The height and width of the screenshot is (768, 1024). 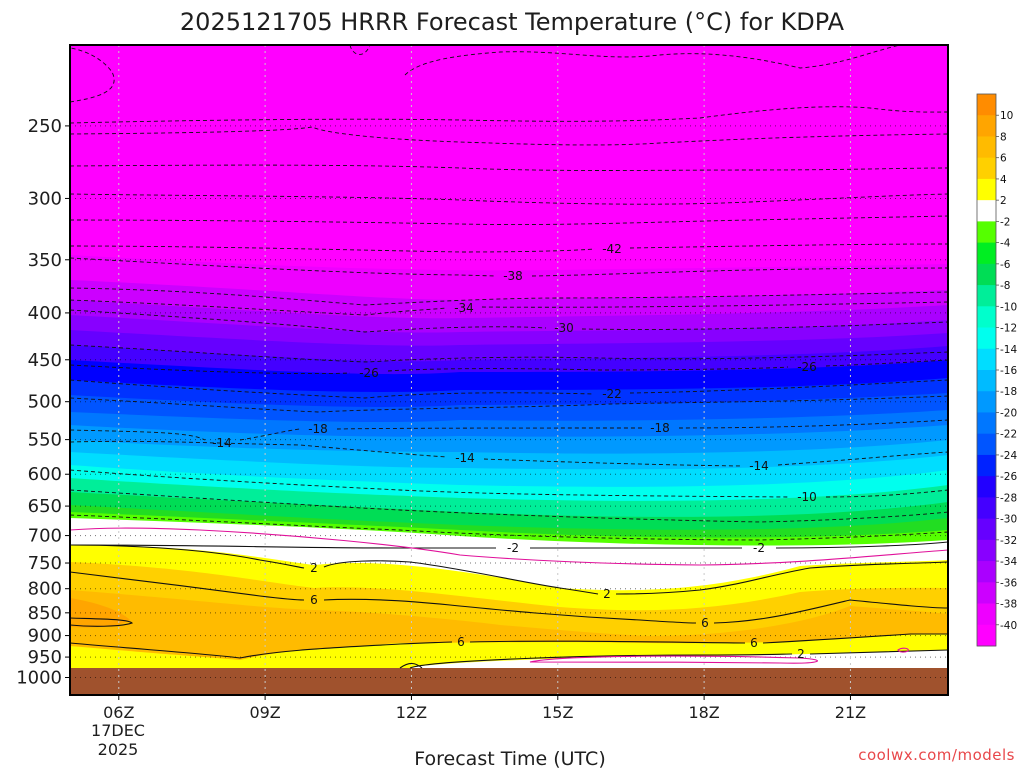 What do you see at coordinates (45, 198) in the screenshot?
I see `y-tick-label: 300` at bounding box center [45, 198].